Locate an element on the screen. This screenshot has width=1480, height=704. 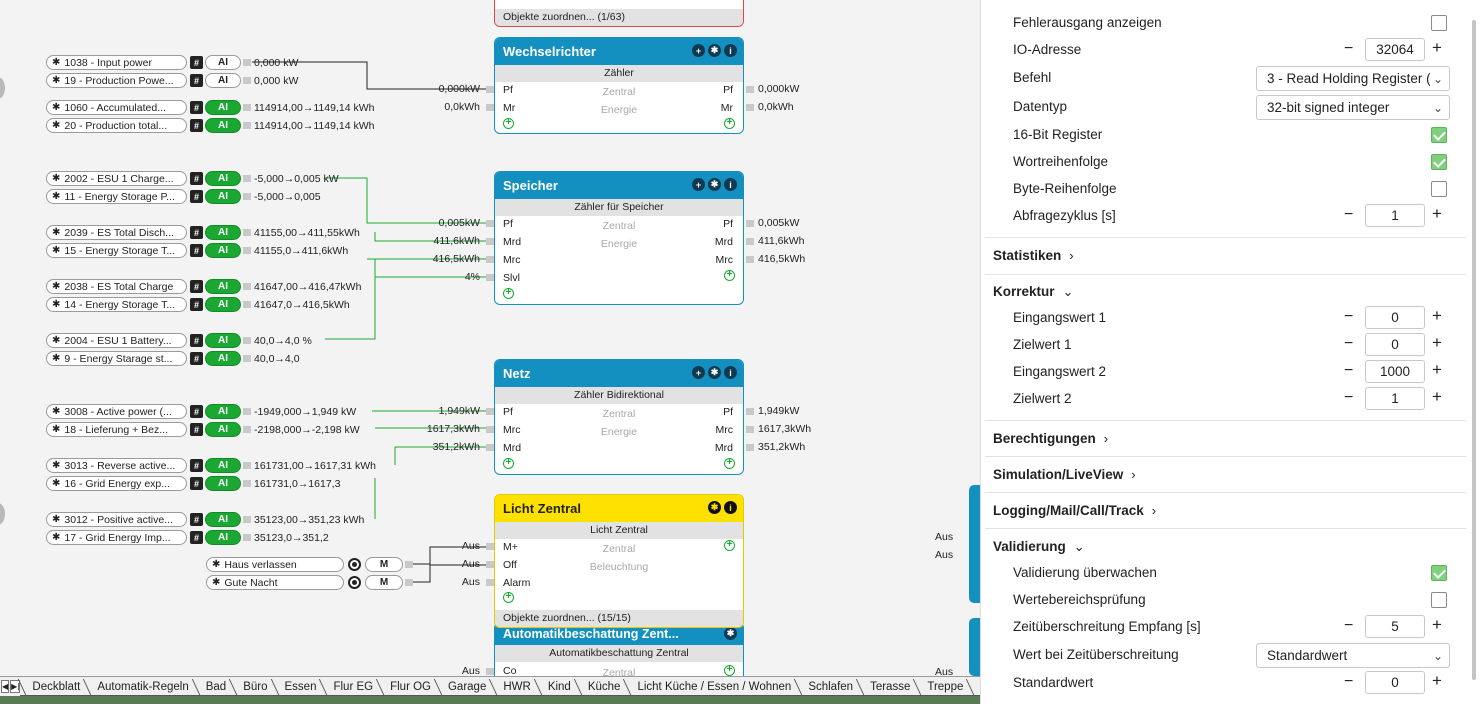
node-label-pill: ✱ 1038 - Input power is located at coordinates (116, 62).